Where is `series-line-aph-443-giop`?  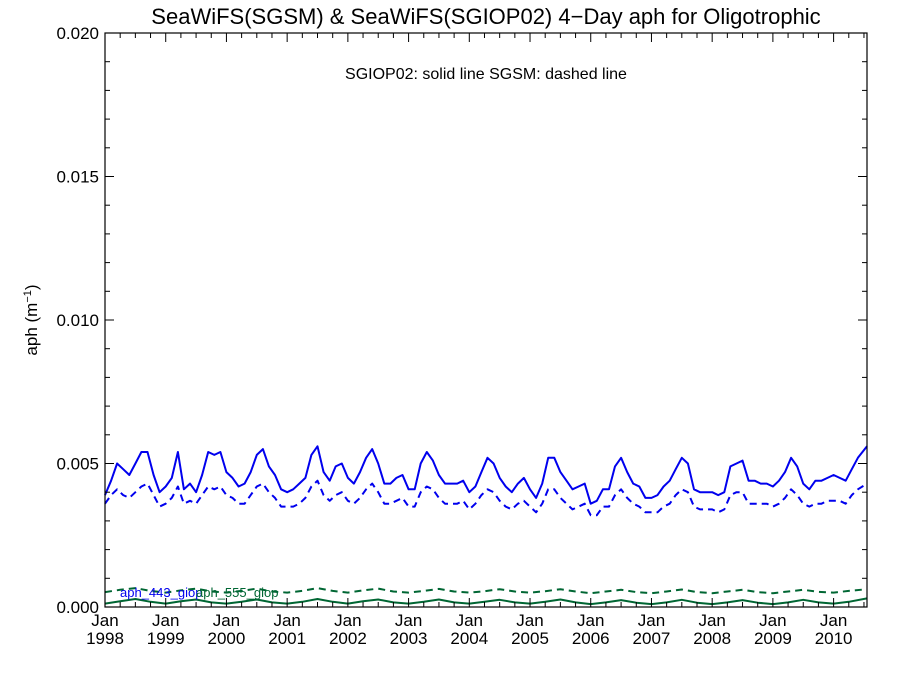
series-line-aph-443-giop is located at coordinates (486, 475).